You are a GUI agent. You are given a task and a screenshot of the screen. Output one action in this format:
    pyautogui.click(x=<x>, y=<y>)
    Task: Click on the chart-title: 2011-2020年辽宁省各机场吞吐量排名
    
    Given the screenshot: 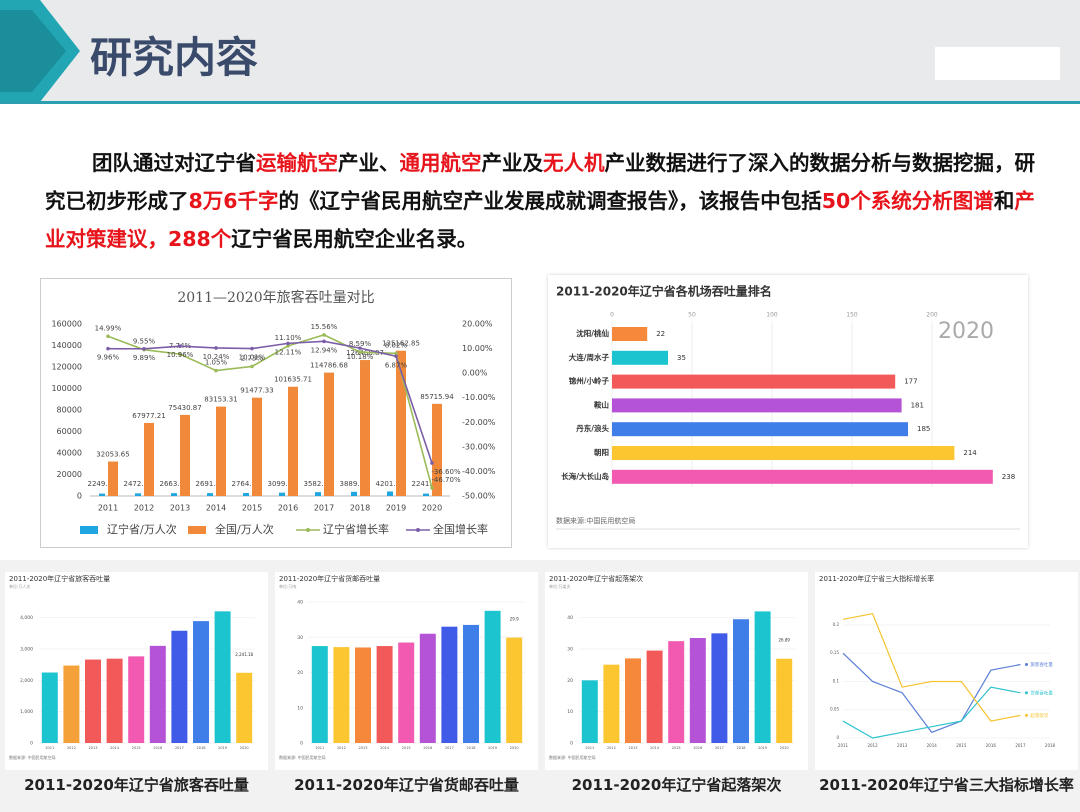 What is the action you would take?
    pyautogui.click(x=664, y=291)
    